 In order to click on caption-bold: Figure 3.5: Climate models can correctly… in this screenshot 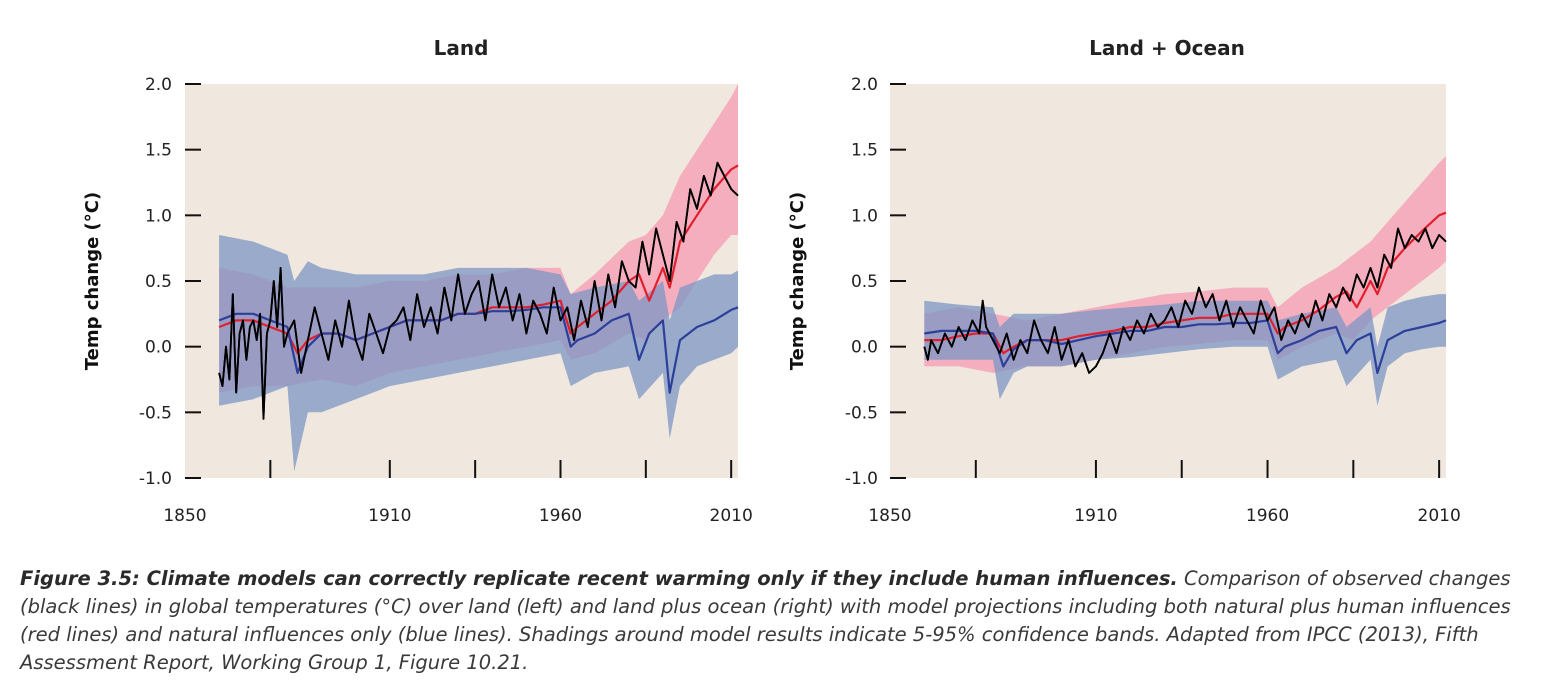, I will do `click(599, 578)`.